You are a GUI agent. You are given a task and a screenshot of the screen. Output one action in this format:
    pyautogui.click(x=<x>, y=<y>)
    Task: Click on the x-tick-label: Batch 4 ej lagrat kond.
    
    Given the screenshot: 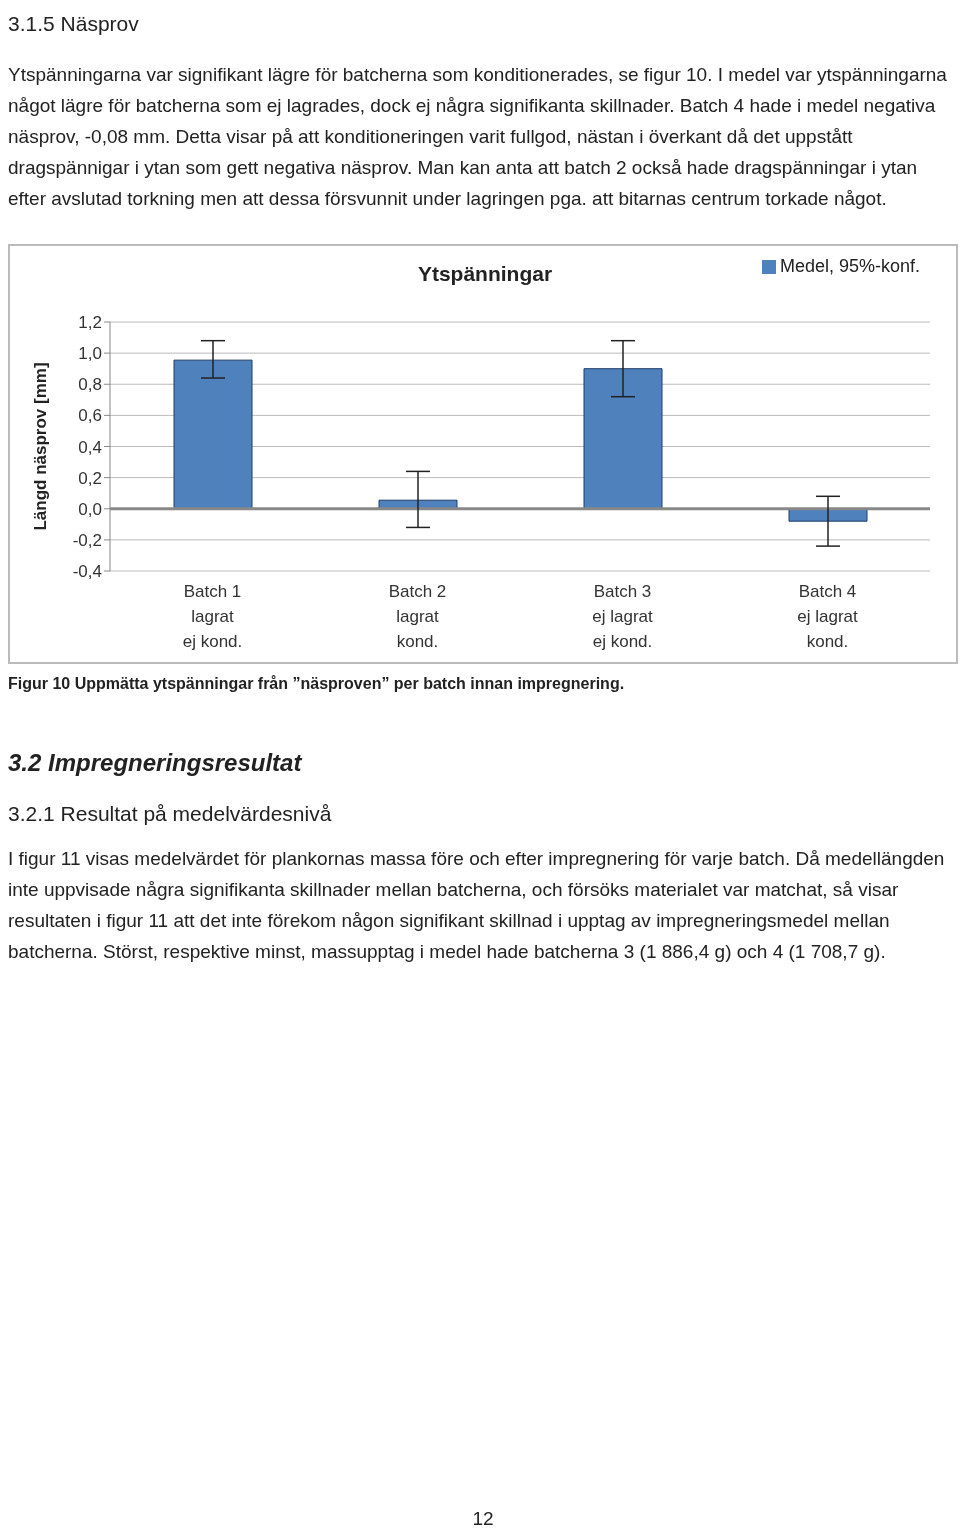 What is the action you would take?
    pyautogui.click(x=828, y=616)
    